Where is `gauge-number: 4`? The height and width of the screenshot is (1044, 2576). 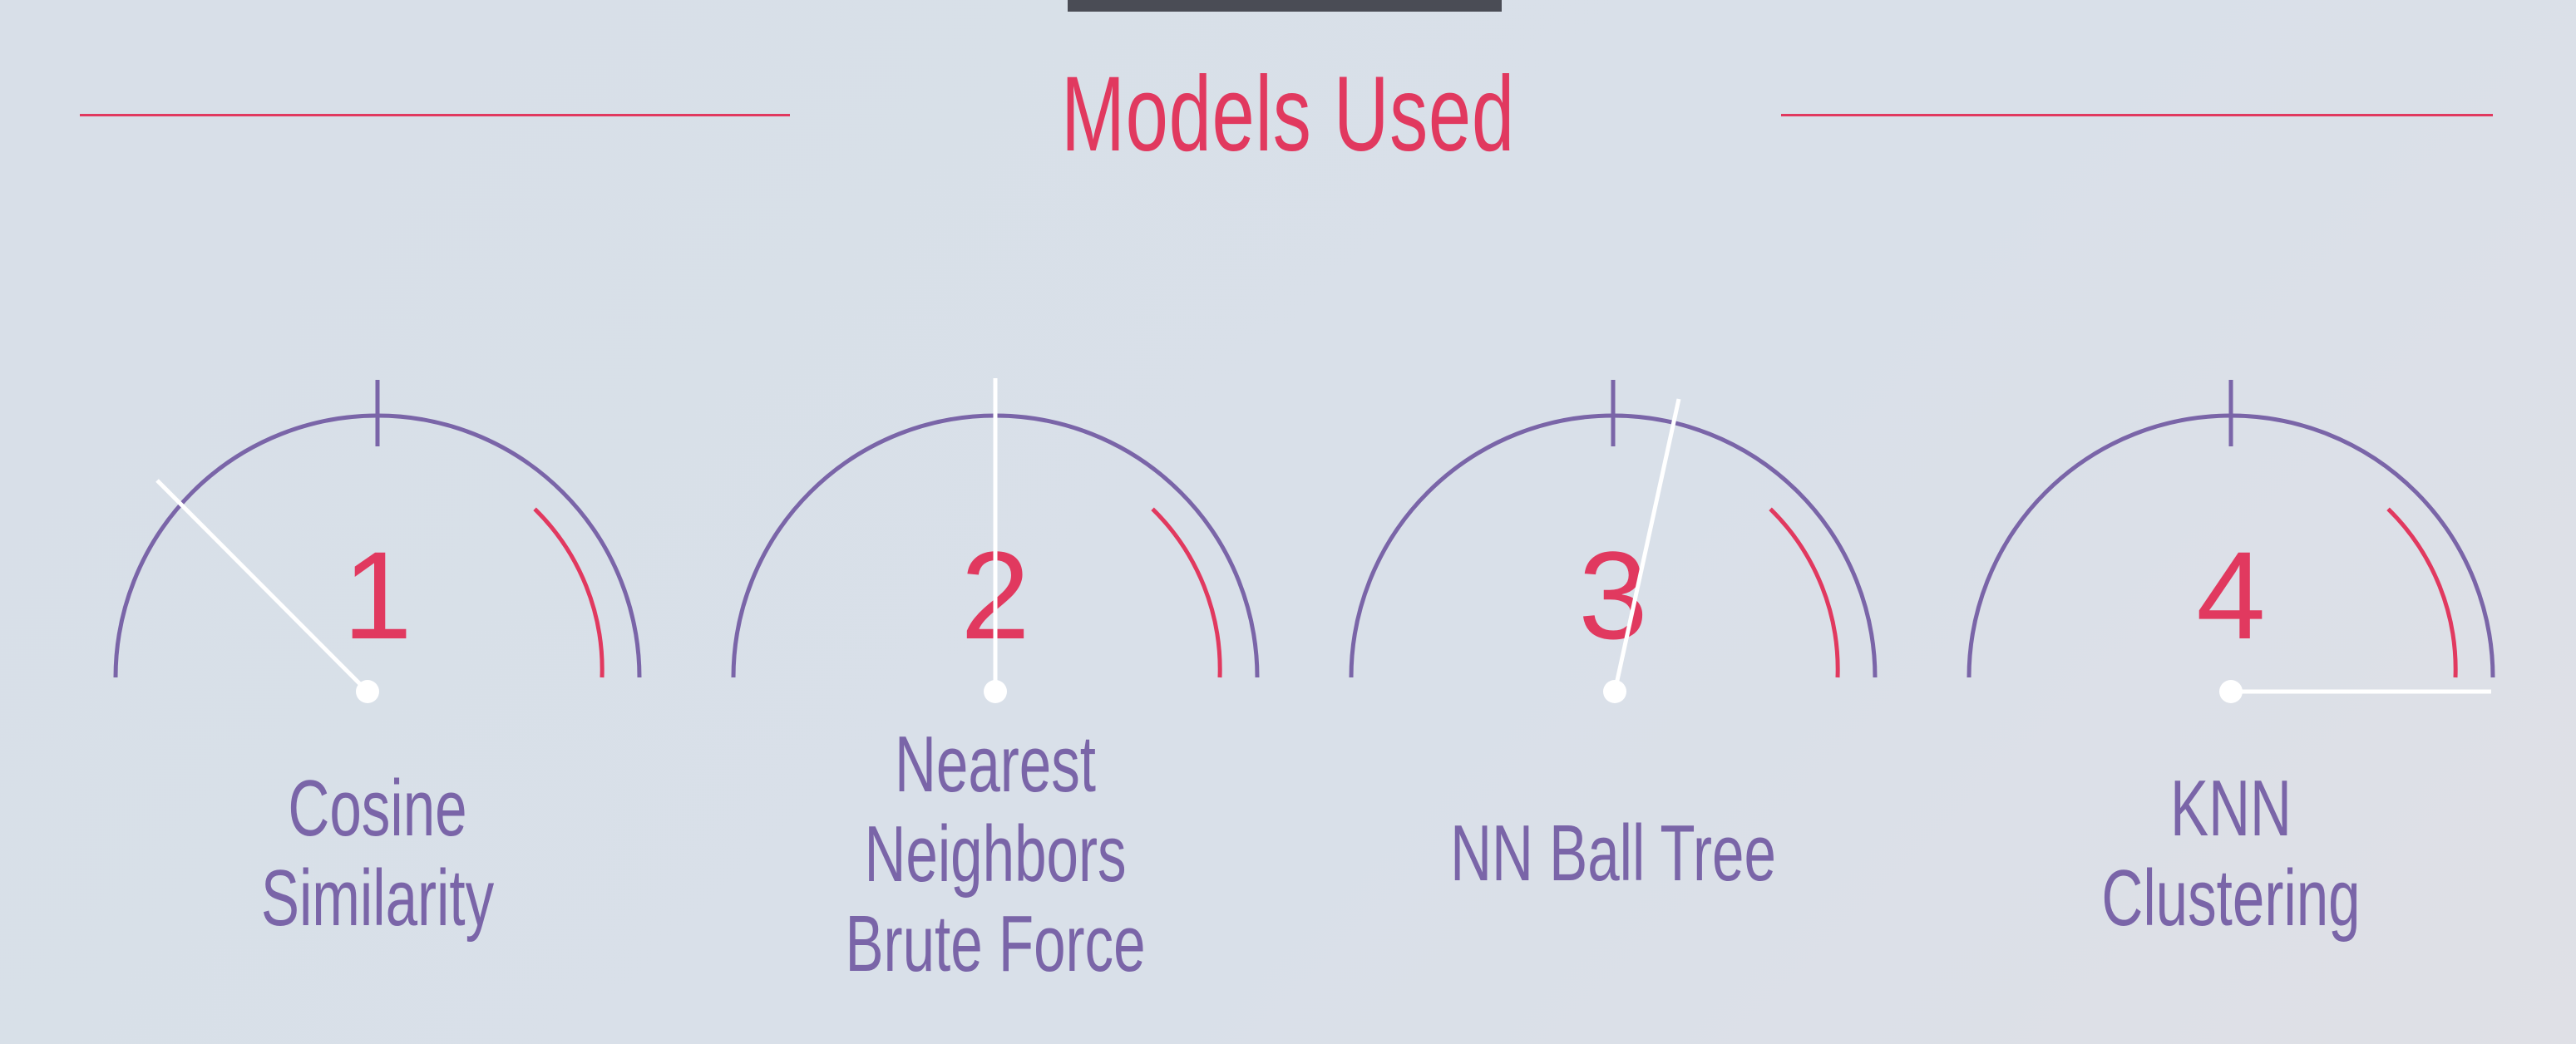 gauge-number: 4 is located at coordinates (2230, 595).